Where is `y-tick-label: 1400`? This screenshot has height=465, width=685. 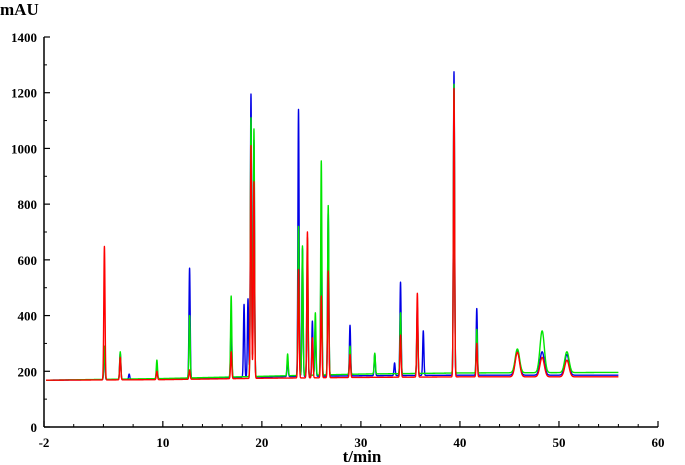 y-tick-label: 1400 is located at coordinates (24, 37).